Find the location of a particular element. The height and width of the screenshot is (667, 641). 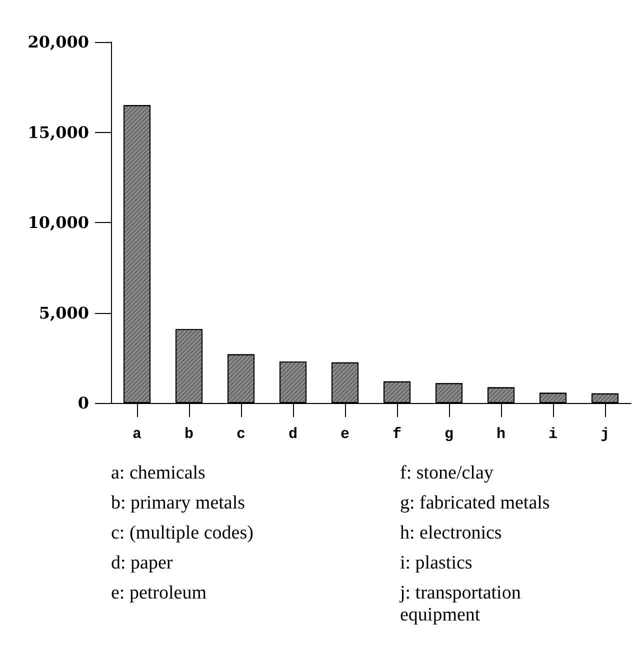

x-tick-label: c is located at coordinates (241, 434).